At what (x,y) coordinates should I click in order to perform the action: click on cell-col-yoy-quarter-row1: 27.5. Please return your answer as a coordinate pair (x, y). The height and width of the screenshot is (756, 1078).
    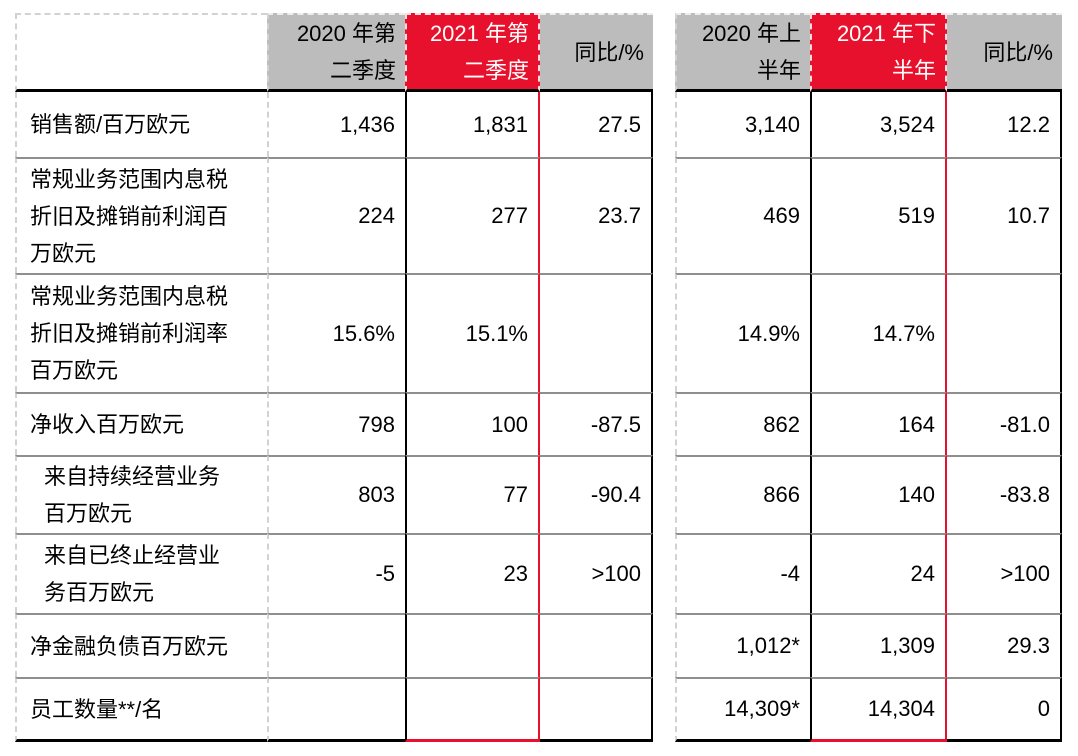
    Looking at the image, I should click on (596, 124).